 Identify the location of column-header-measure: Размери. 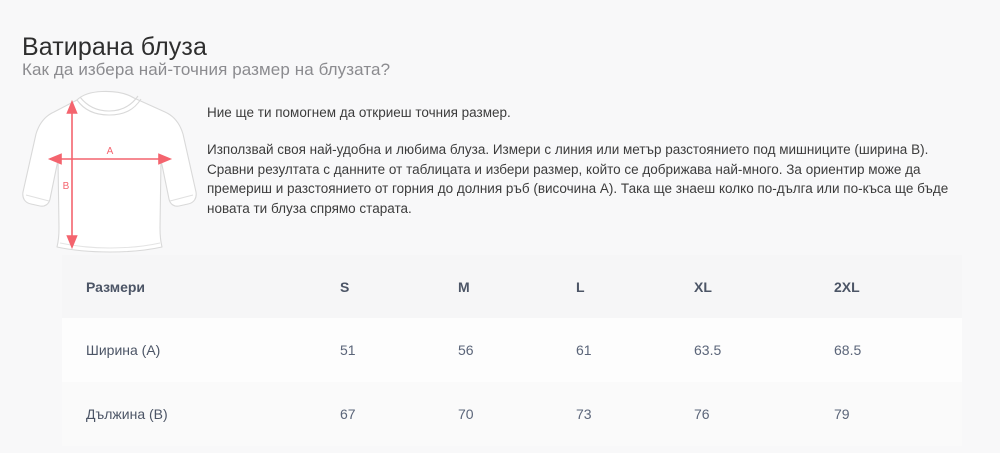
(116, 286).